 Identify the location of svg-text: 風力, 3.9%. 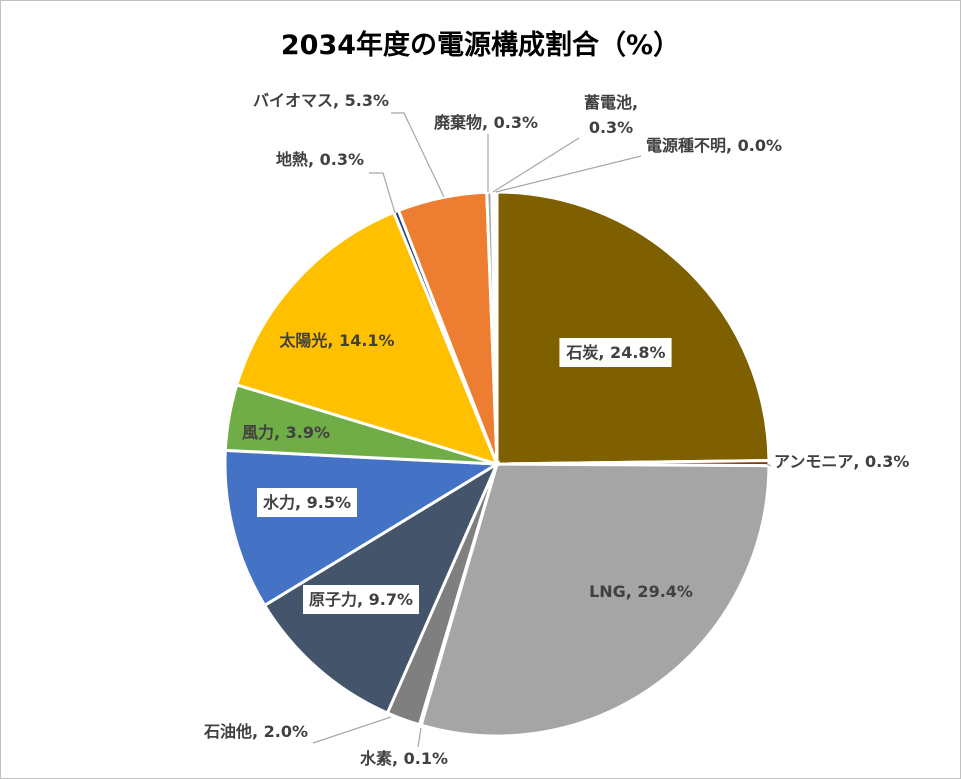
(286, 432).